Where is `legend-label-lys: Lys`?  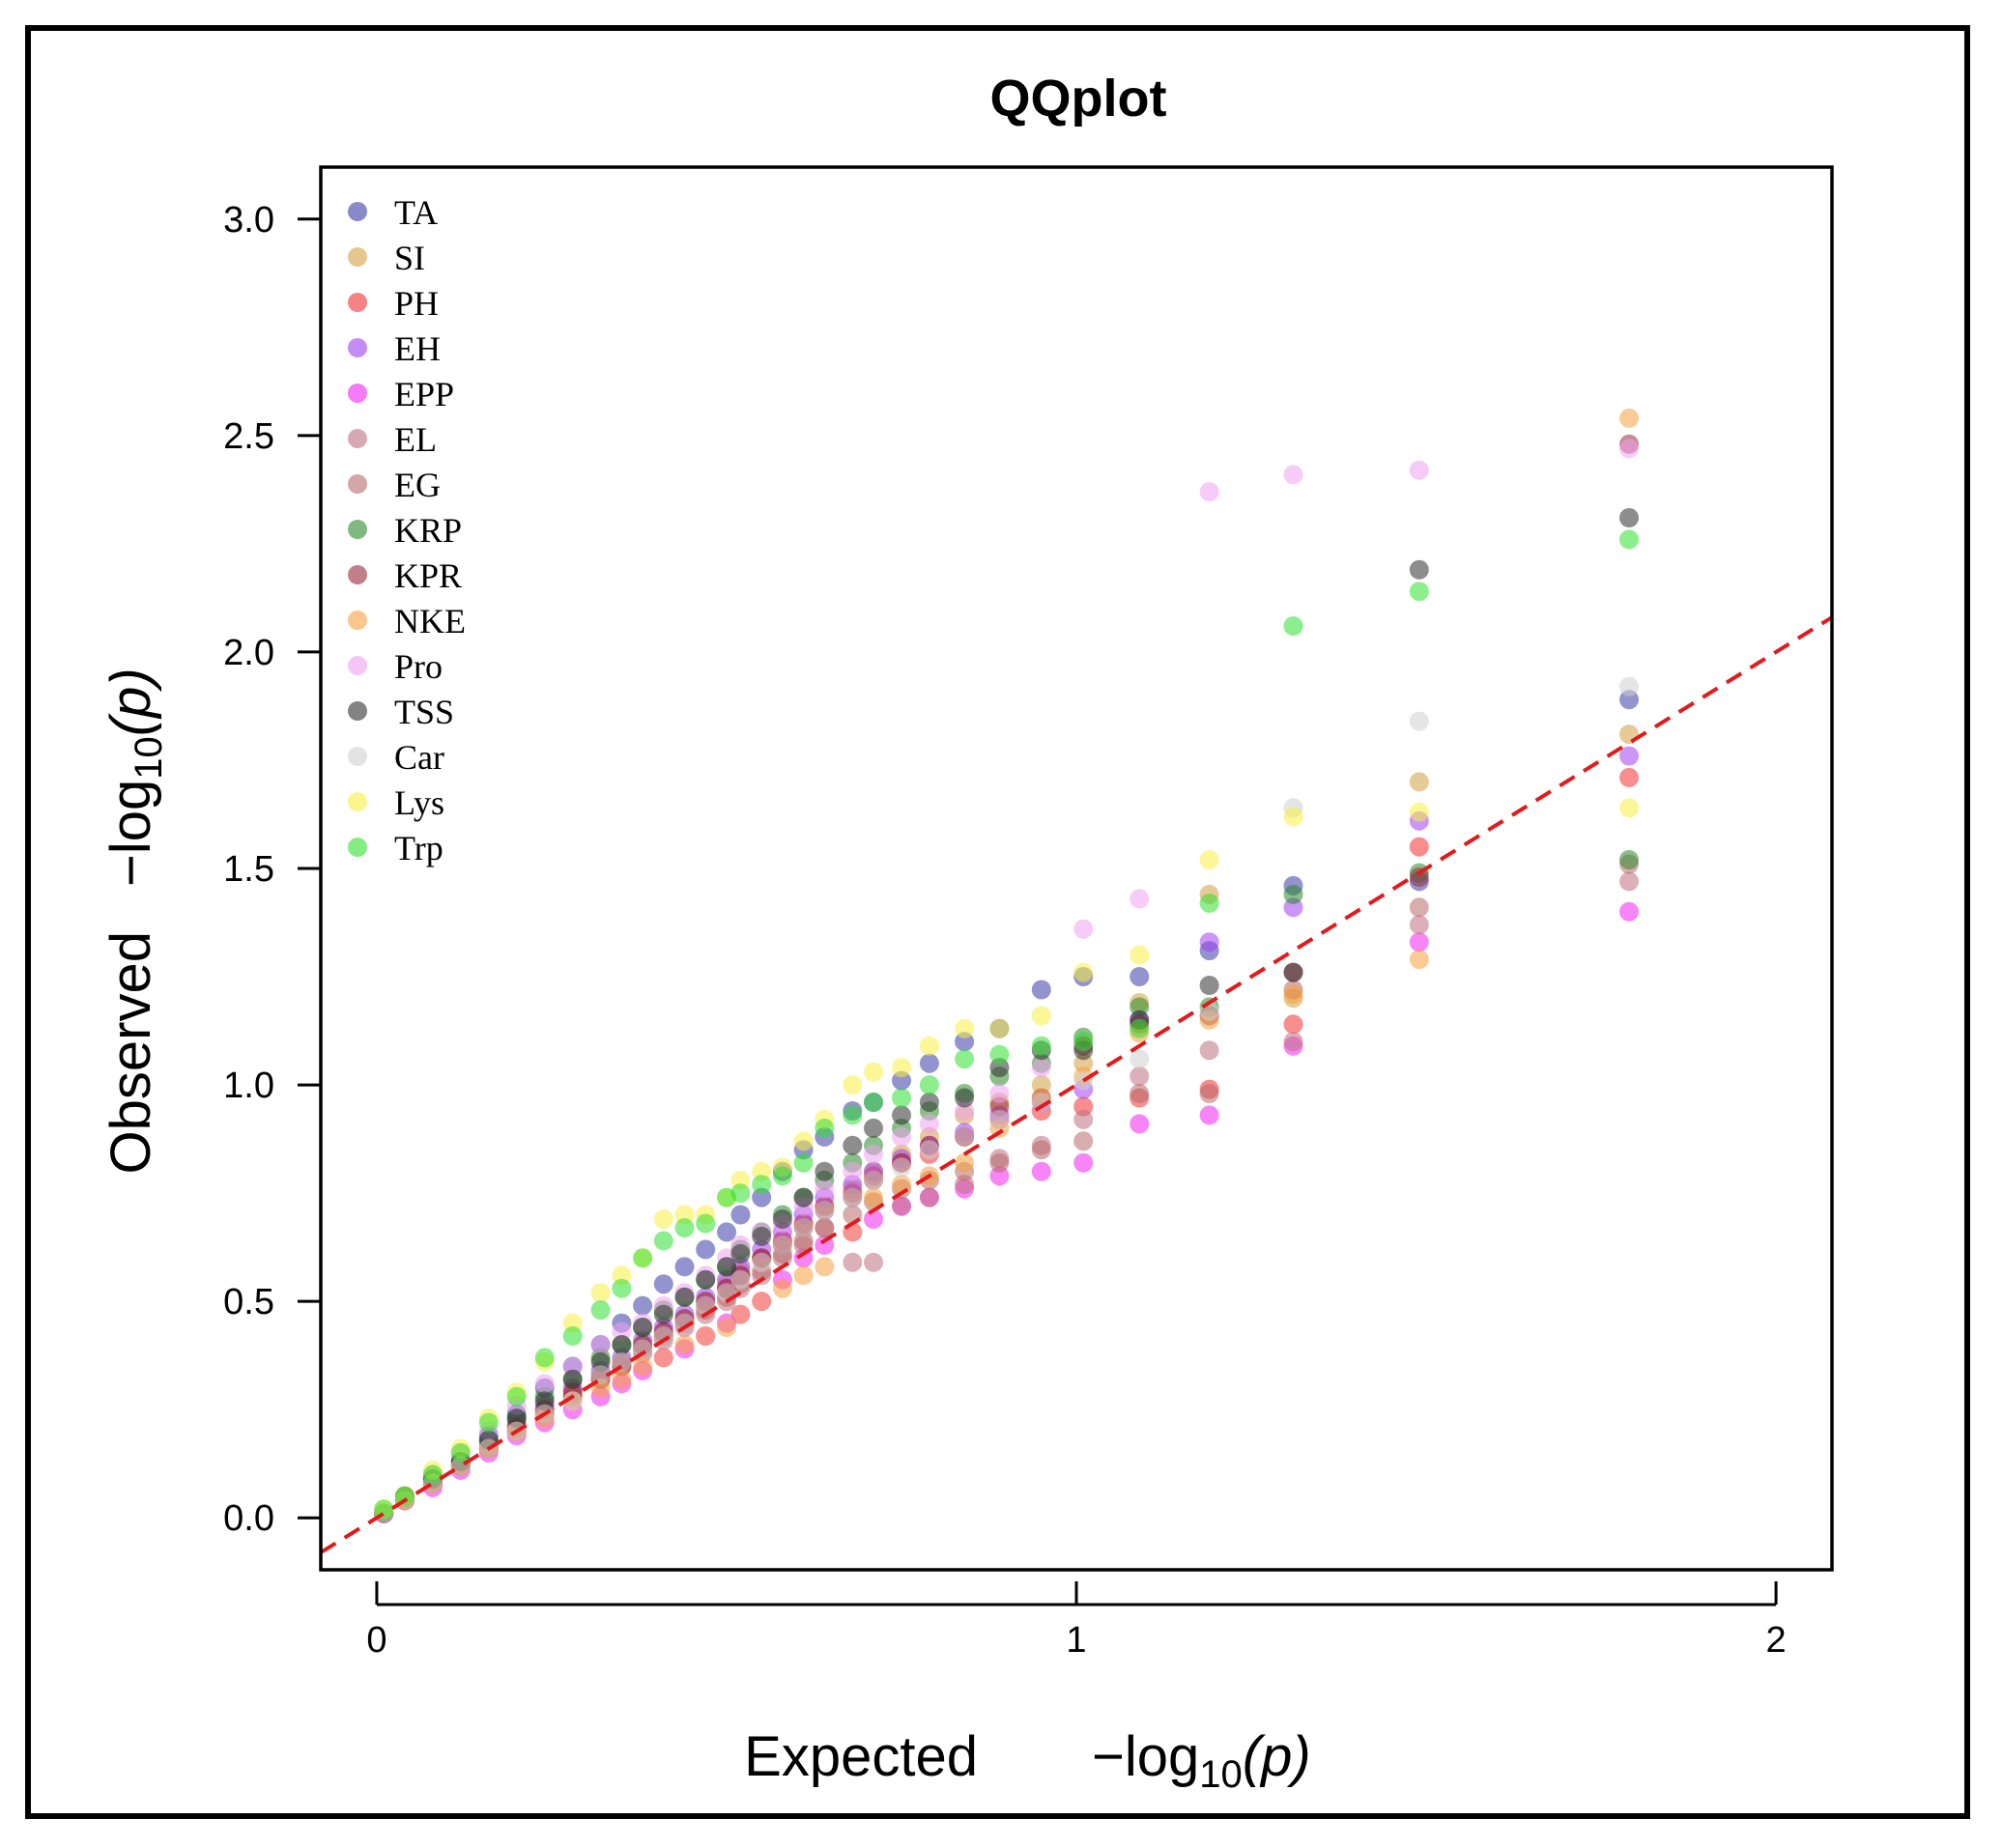 legend-label-lys: Lys is located at coordinates (419, 802).